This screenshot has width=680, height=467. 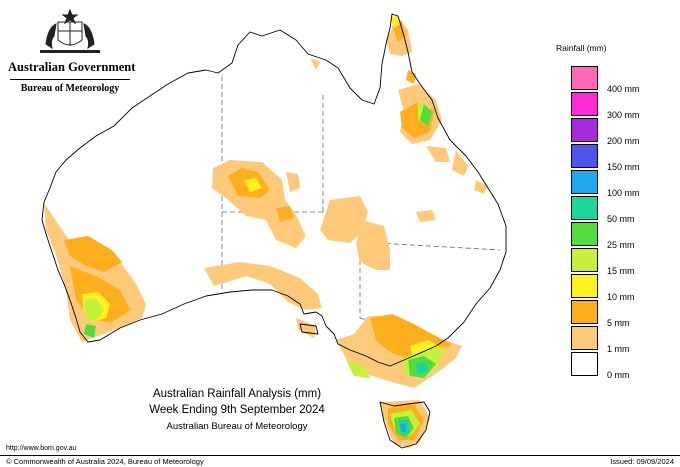 What do you see at coordinates (623, 193) in the screenshot?
I see `legend-label: 100 mm` at bounding box center [623, 193].